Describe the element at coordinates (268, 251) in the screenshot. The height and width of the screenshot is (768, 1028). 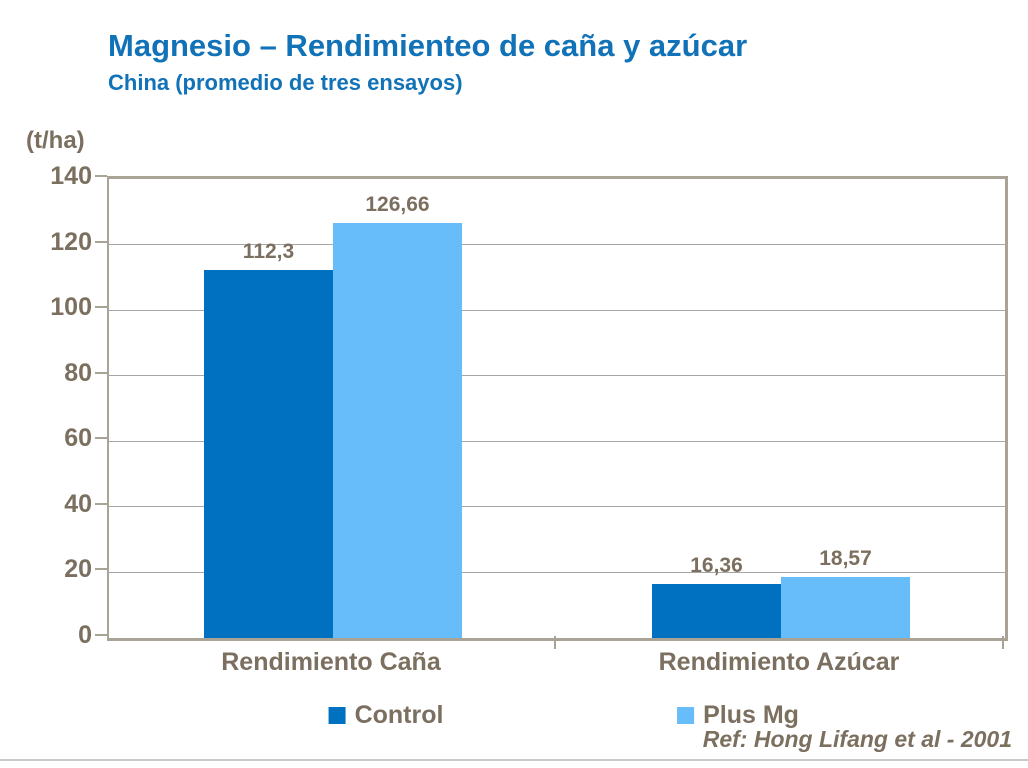
I see `bar-value-label: 112,3` at that location.